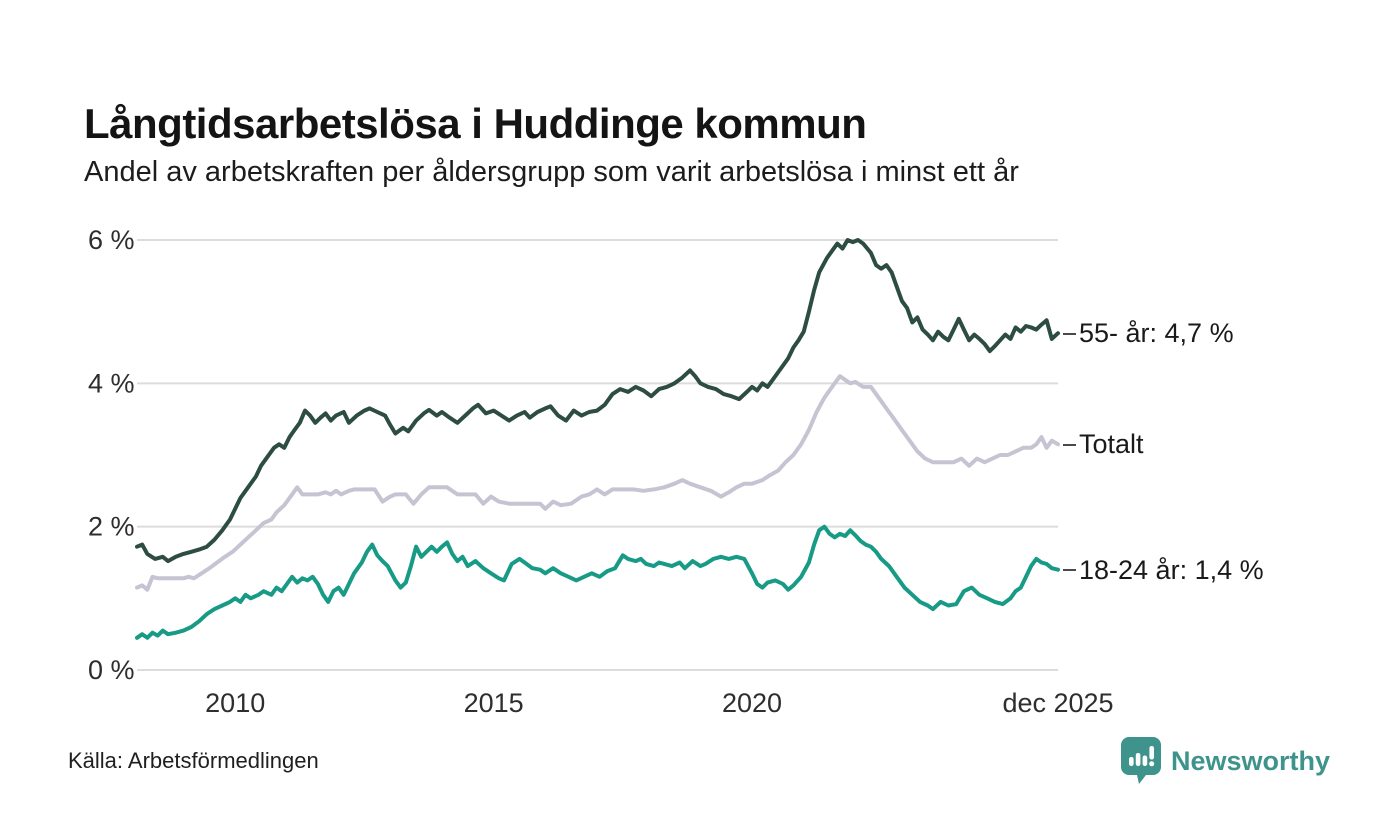  Describe the element at coordinates (1140, 760) in the screenshot. I see `newsworthy-logo-icon` at that location.